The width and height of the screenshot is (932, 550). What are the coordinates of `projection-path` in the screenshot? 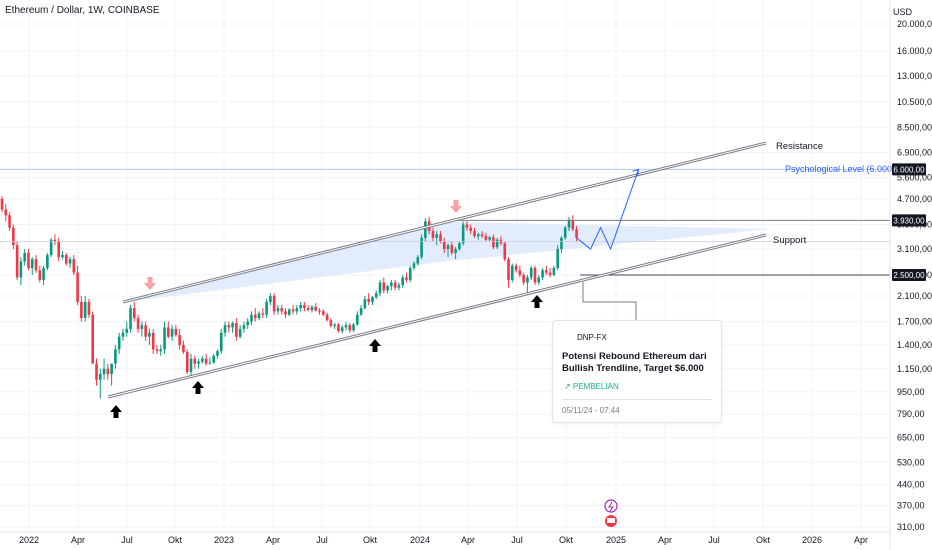 It's located at (608, 210).